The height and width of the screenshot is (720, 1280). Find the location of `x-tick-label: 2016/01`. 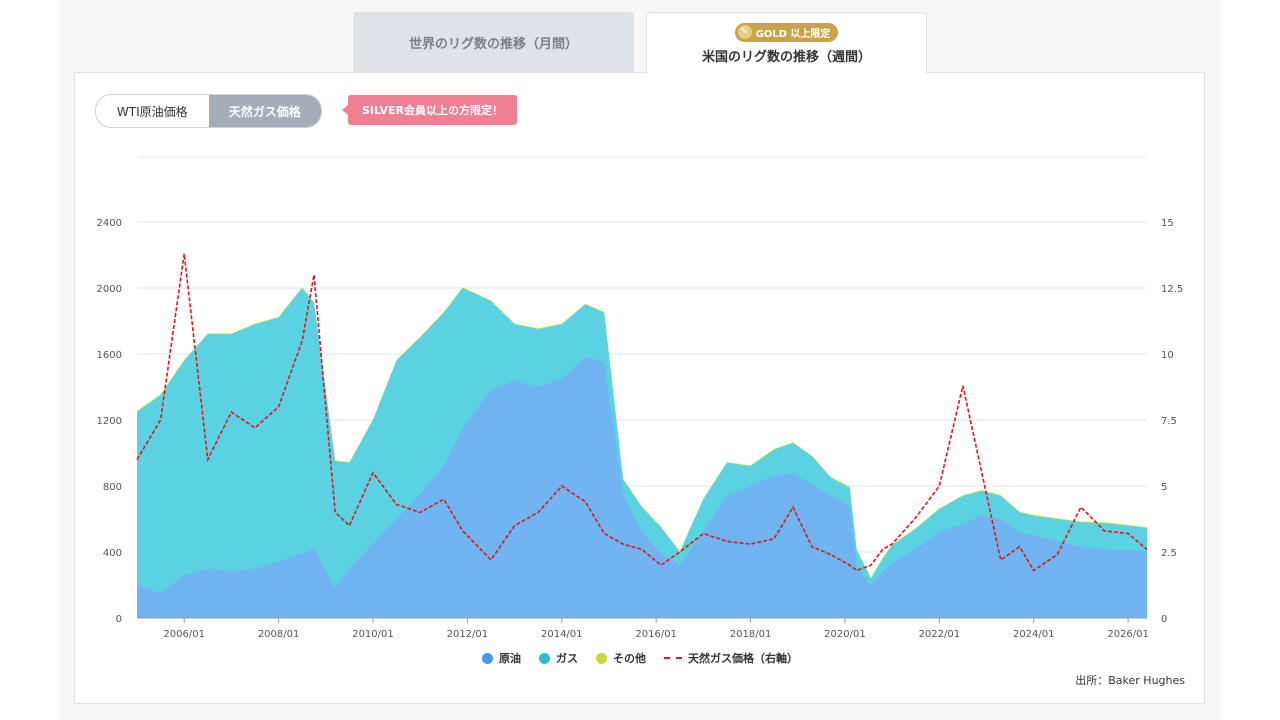

x-tick-label: 2016/01 is located at coordinates (656, 634).